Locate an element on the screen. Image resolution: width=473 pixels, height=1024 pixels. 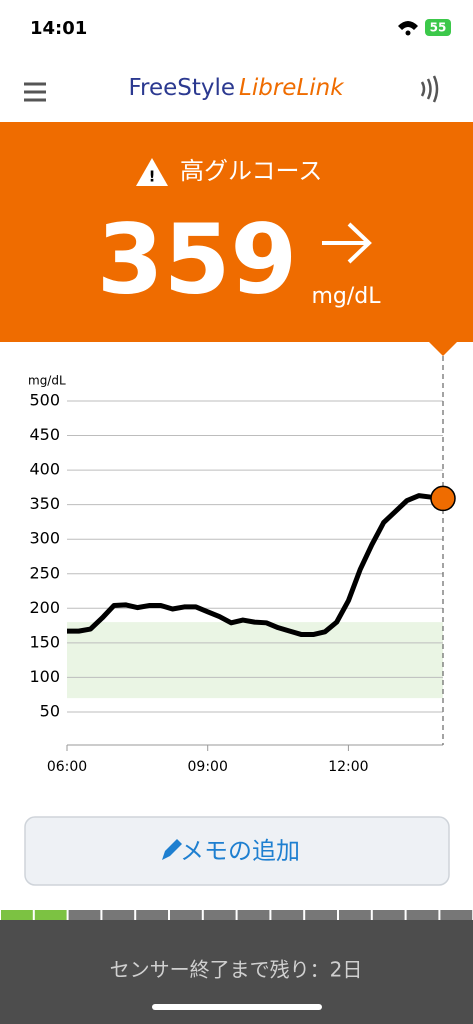
y-axis-label: mg/dL is located at coordinates (47, 381).